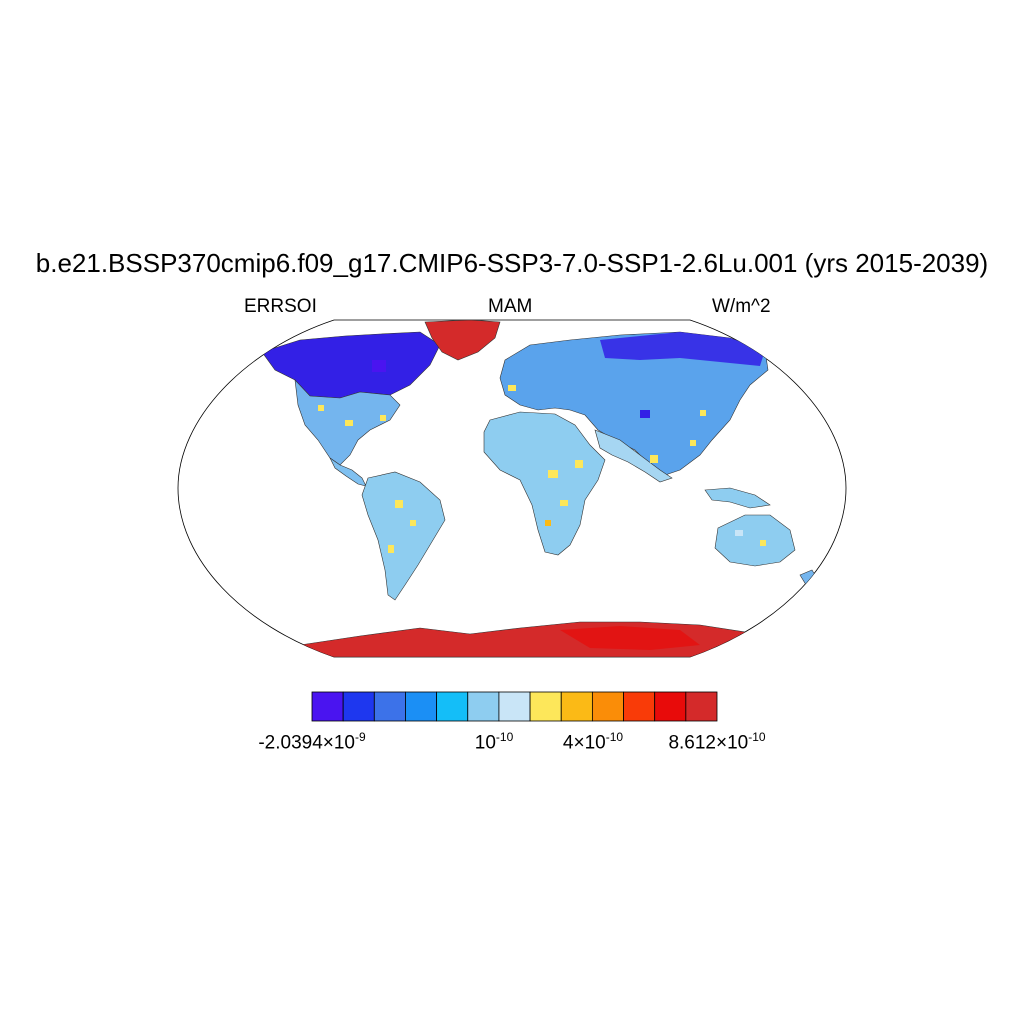  I want to click on season-label: MAM, so click(510, 306).